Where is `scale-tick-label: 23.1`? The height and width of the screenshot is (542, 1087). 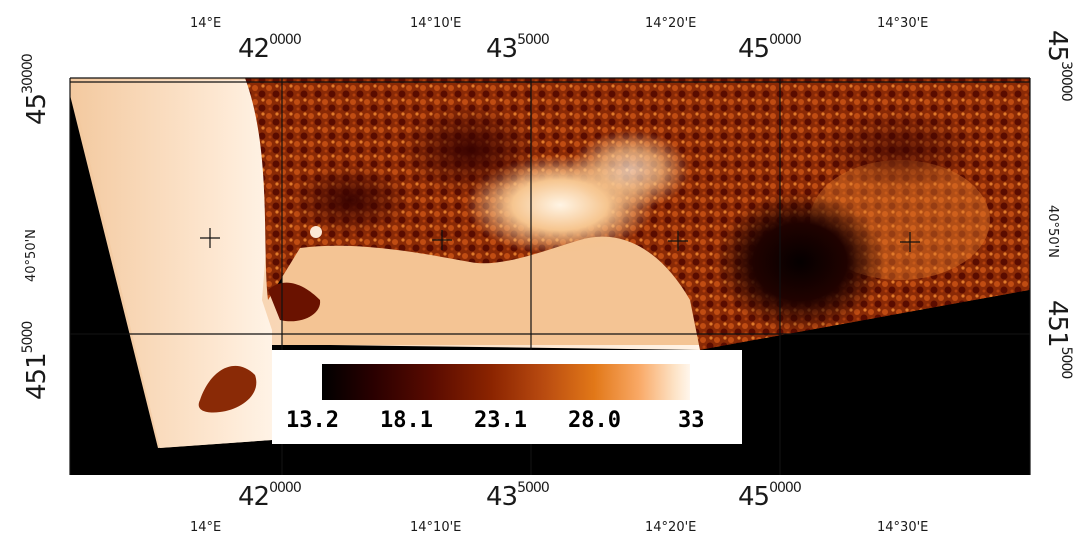
scale-tick-label: 23.1 is located at coordinates (500, 420).